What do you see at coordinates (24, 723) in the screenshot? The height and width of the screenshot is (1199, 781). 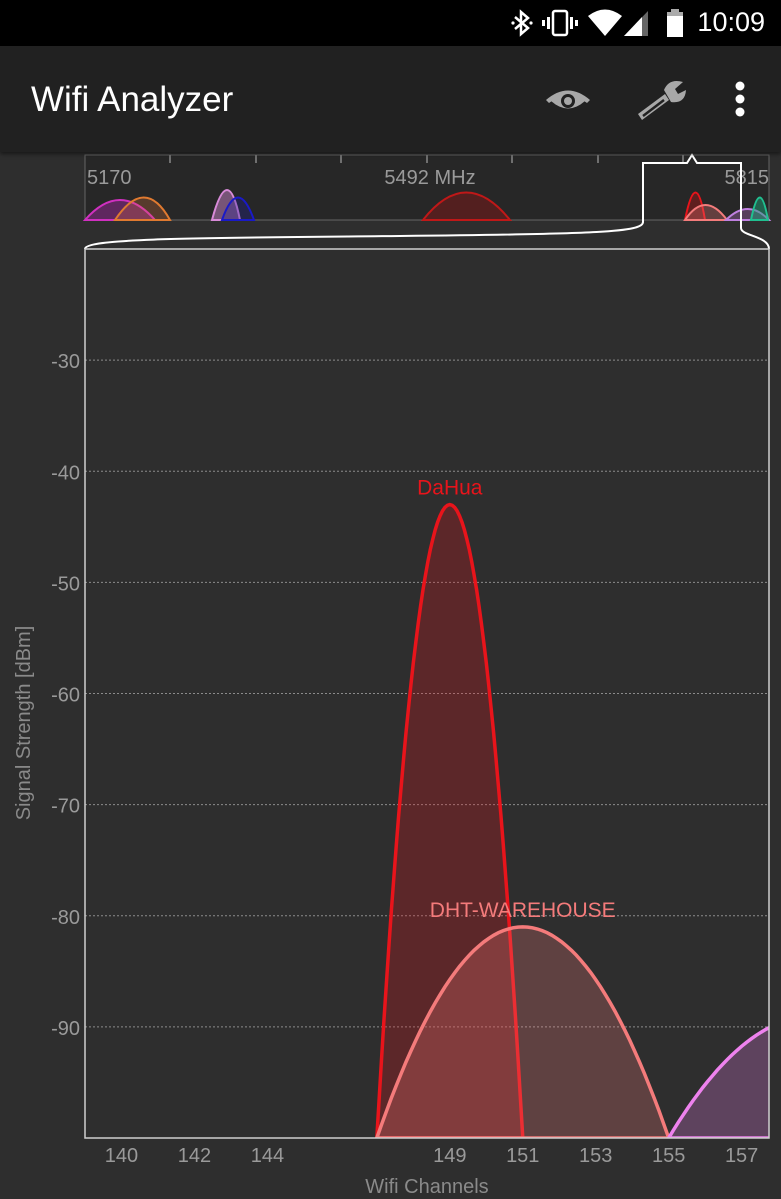 I see `y-axis-label: Signal Strength [dBm]` at bounding box center [24, 723].